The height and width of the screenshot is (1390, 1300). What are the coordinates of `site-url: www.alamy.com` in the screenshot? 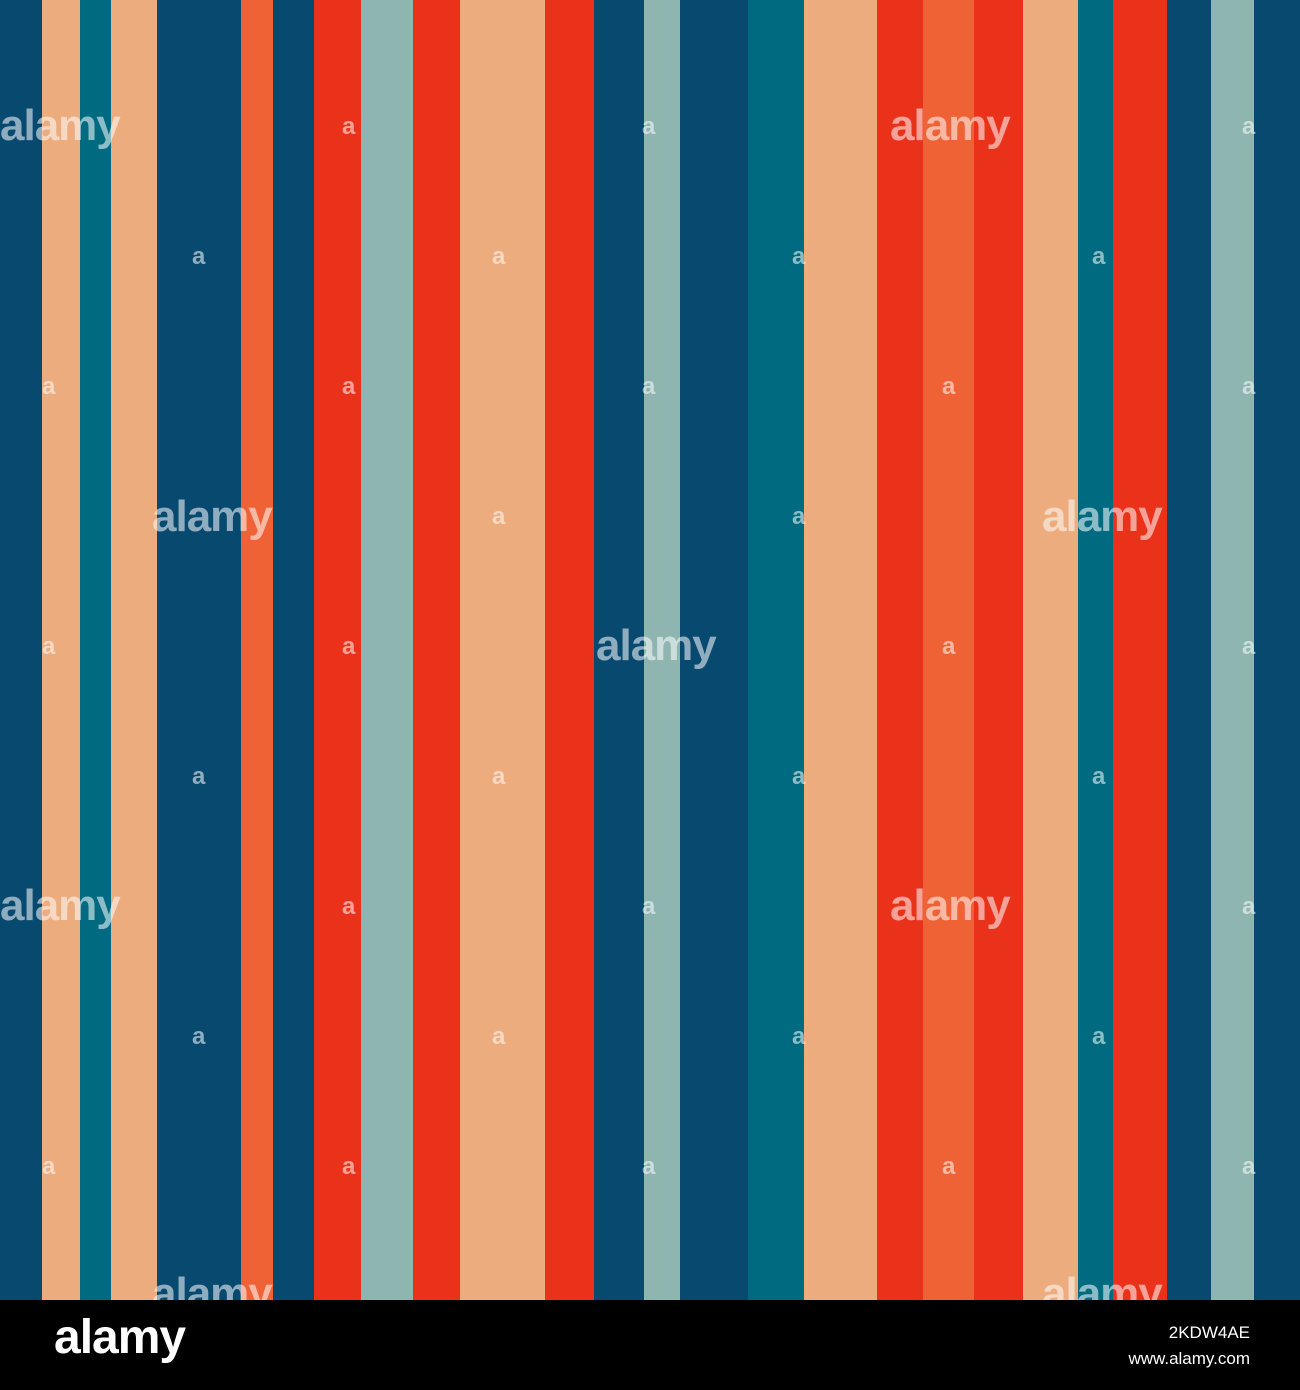 It's located at (1189, 1358).